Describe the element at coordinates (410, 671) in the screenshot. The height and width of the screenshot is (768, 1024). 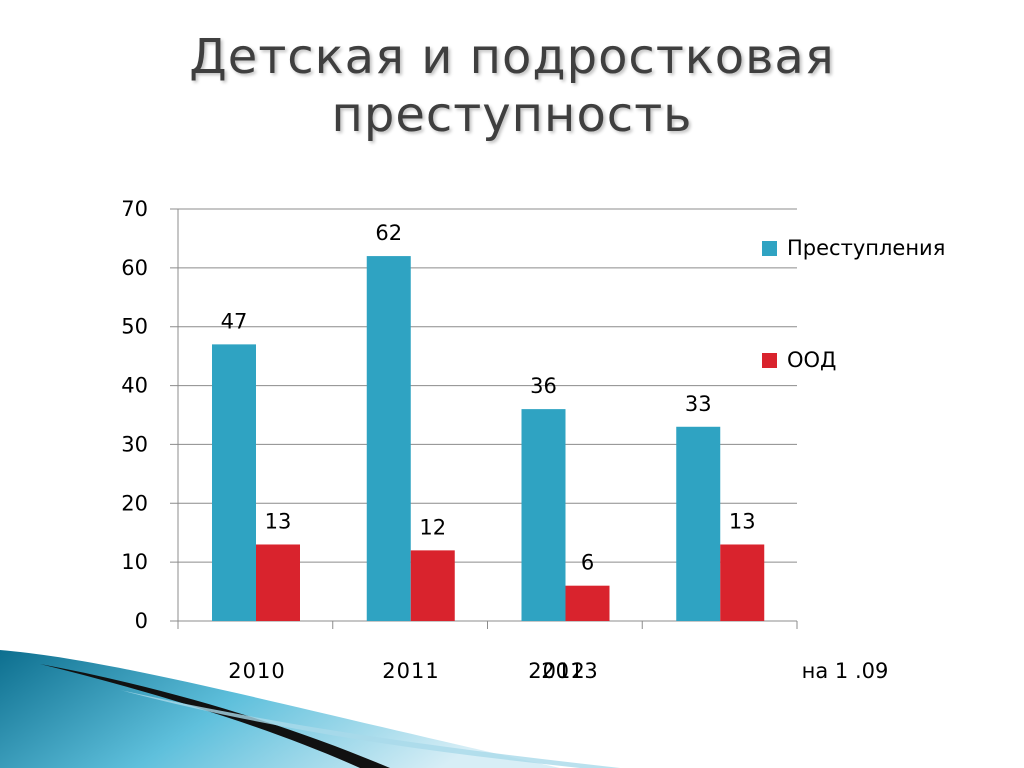
I see `x-category-label-2011: 2011` at that location.